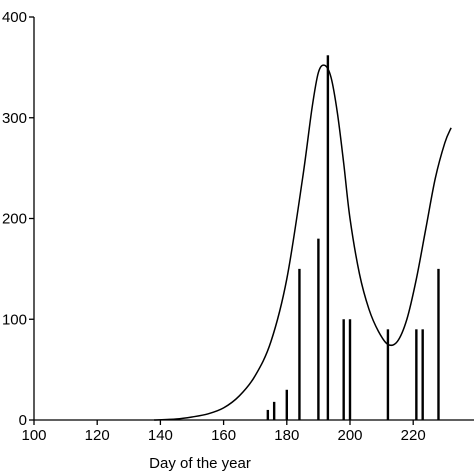 Image resolution: width=474 pixels, height=474 pixels. What do you see at coordinates (23, 420) in the screenshot?
I see `y-tick-label: 0` at bounding box center [23, 420].